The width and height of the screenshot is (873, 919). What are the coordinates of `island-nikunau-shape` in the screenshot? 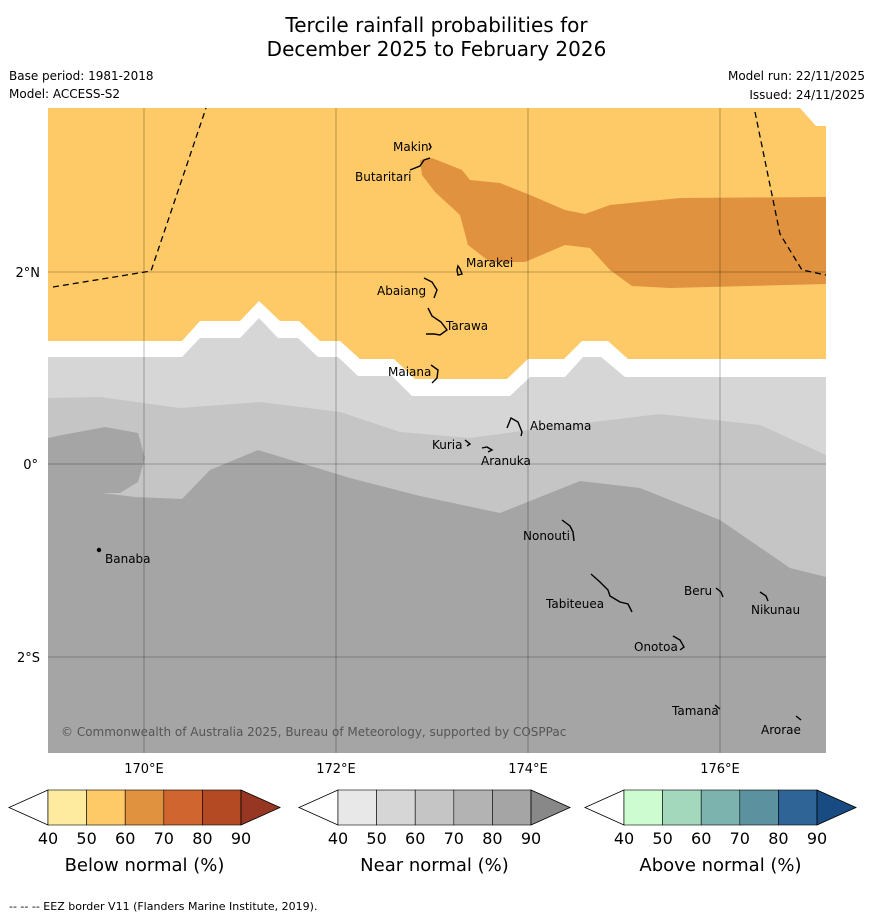 It's located at (764, 596).